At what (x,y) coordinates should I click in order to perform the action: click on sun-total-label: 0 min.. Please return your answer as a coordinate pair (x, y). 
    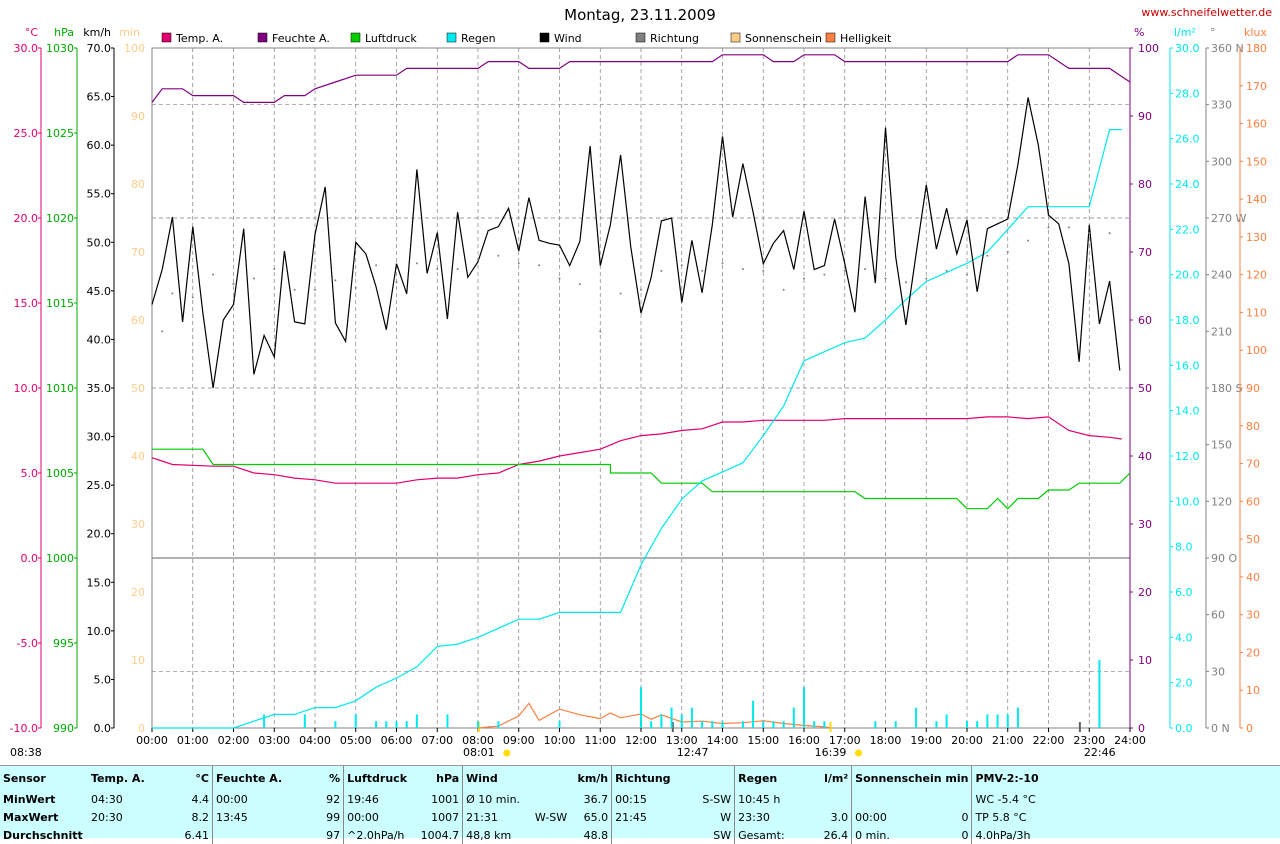
    Looking at the image, I should click on (895, 835).